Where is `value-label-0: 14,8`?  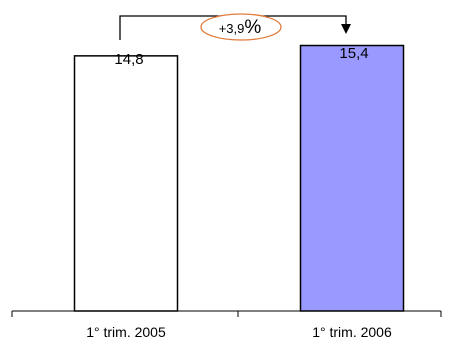
value-label-0: 14,8 is located at coordinates (128, 59).